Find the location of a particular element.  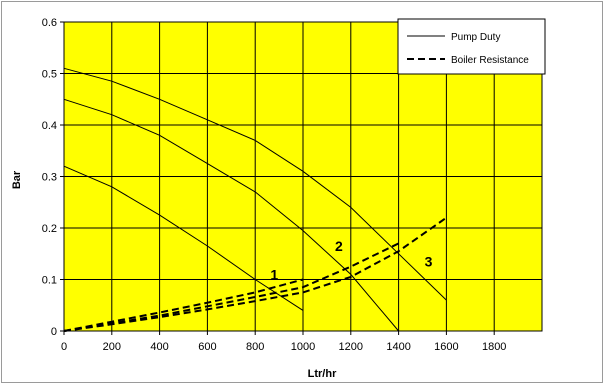

legend-boiler-resistance-label: Boiler Resistance is located at coordinates (490, 60).